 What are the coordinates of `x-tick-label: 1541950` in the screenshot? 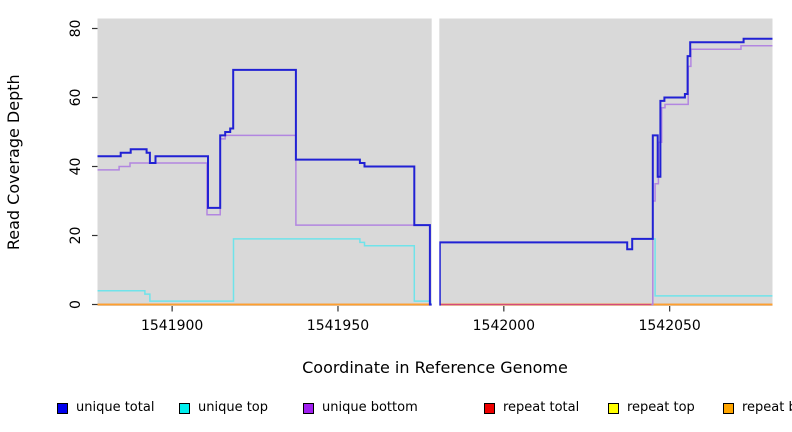 It's located at (338, 326).